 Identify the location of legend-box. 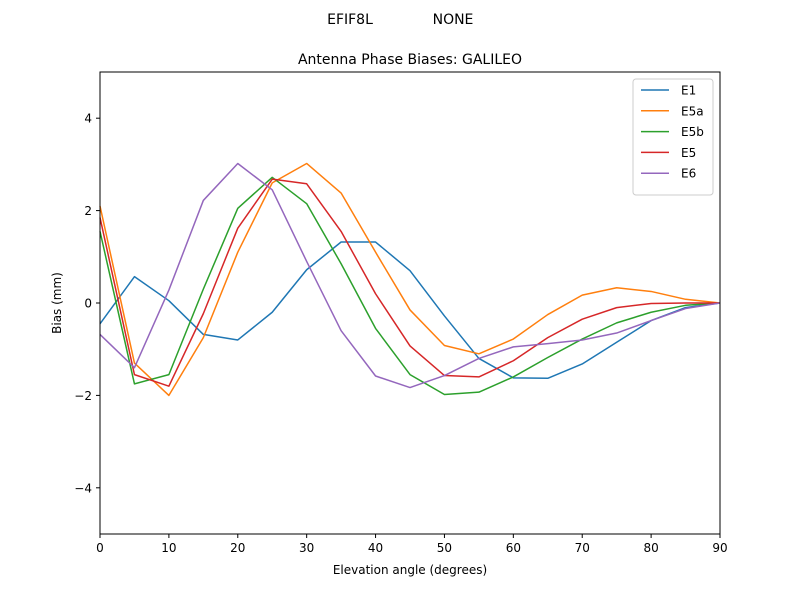
(673, 137).